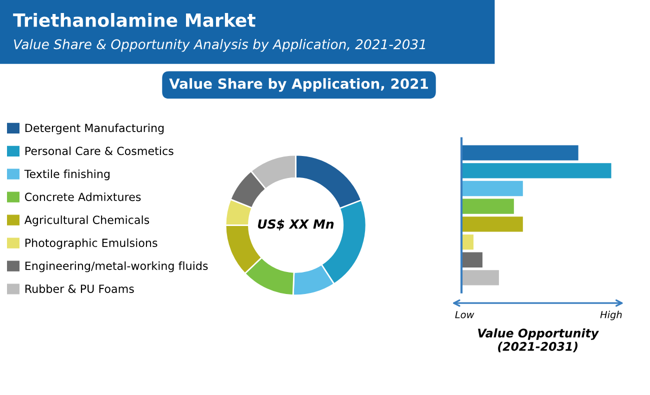 The image size is (650, 395). I want to click on x-axis-title: Value Opportunity (2021-2031), so click(539, 340).